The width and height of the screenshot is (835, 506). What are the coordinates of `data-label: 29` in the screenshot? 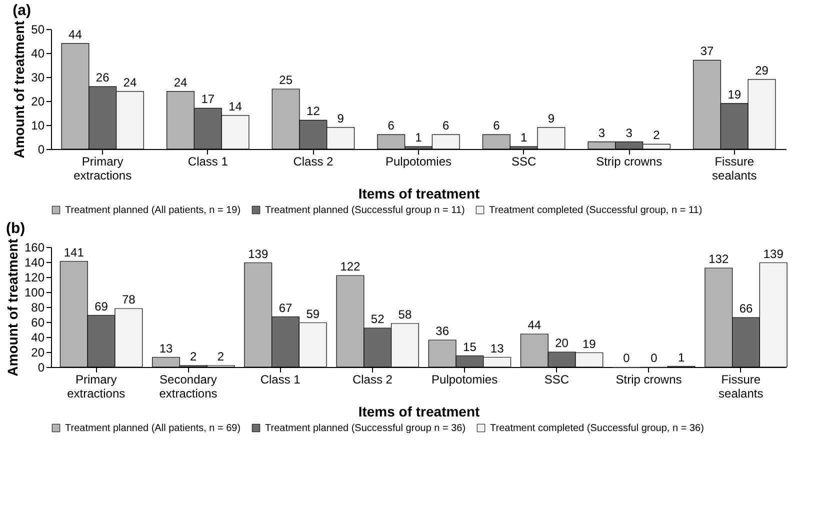 It's located at (762, 70).